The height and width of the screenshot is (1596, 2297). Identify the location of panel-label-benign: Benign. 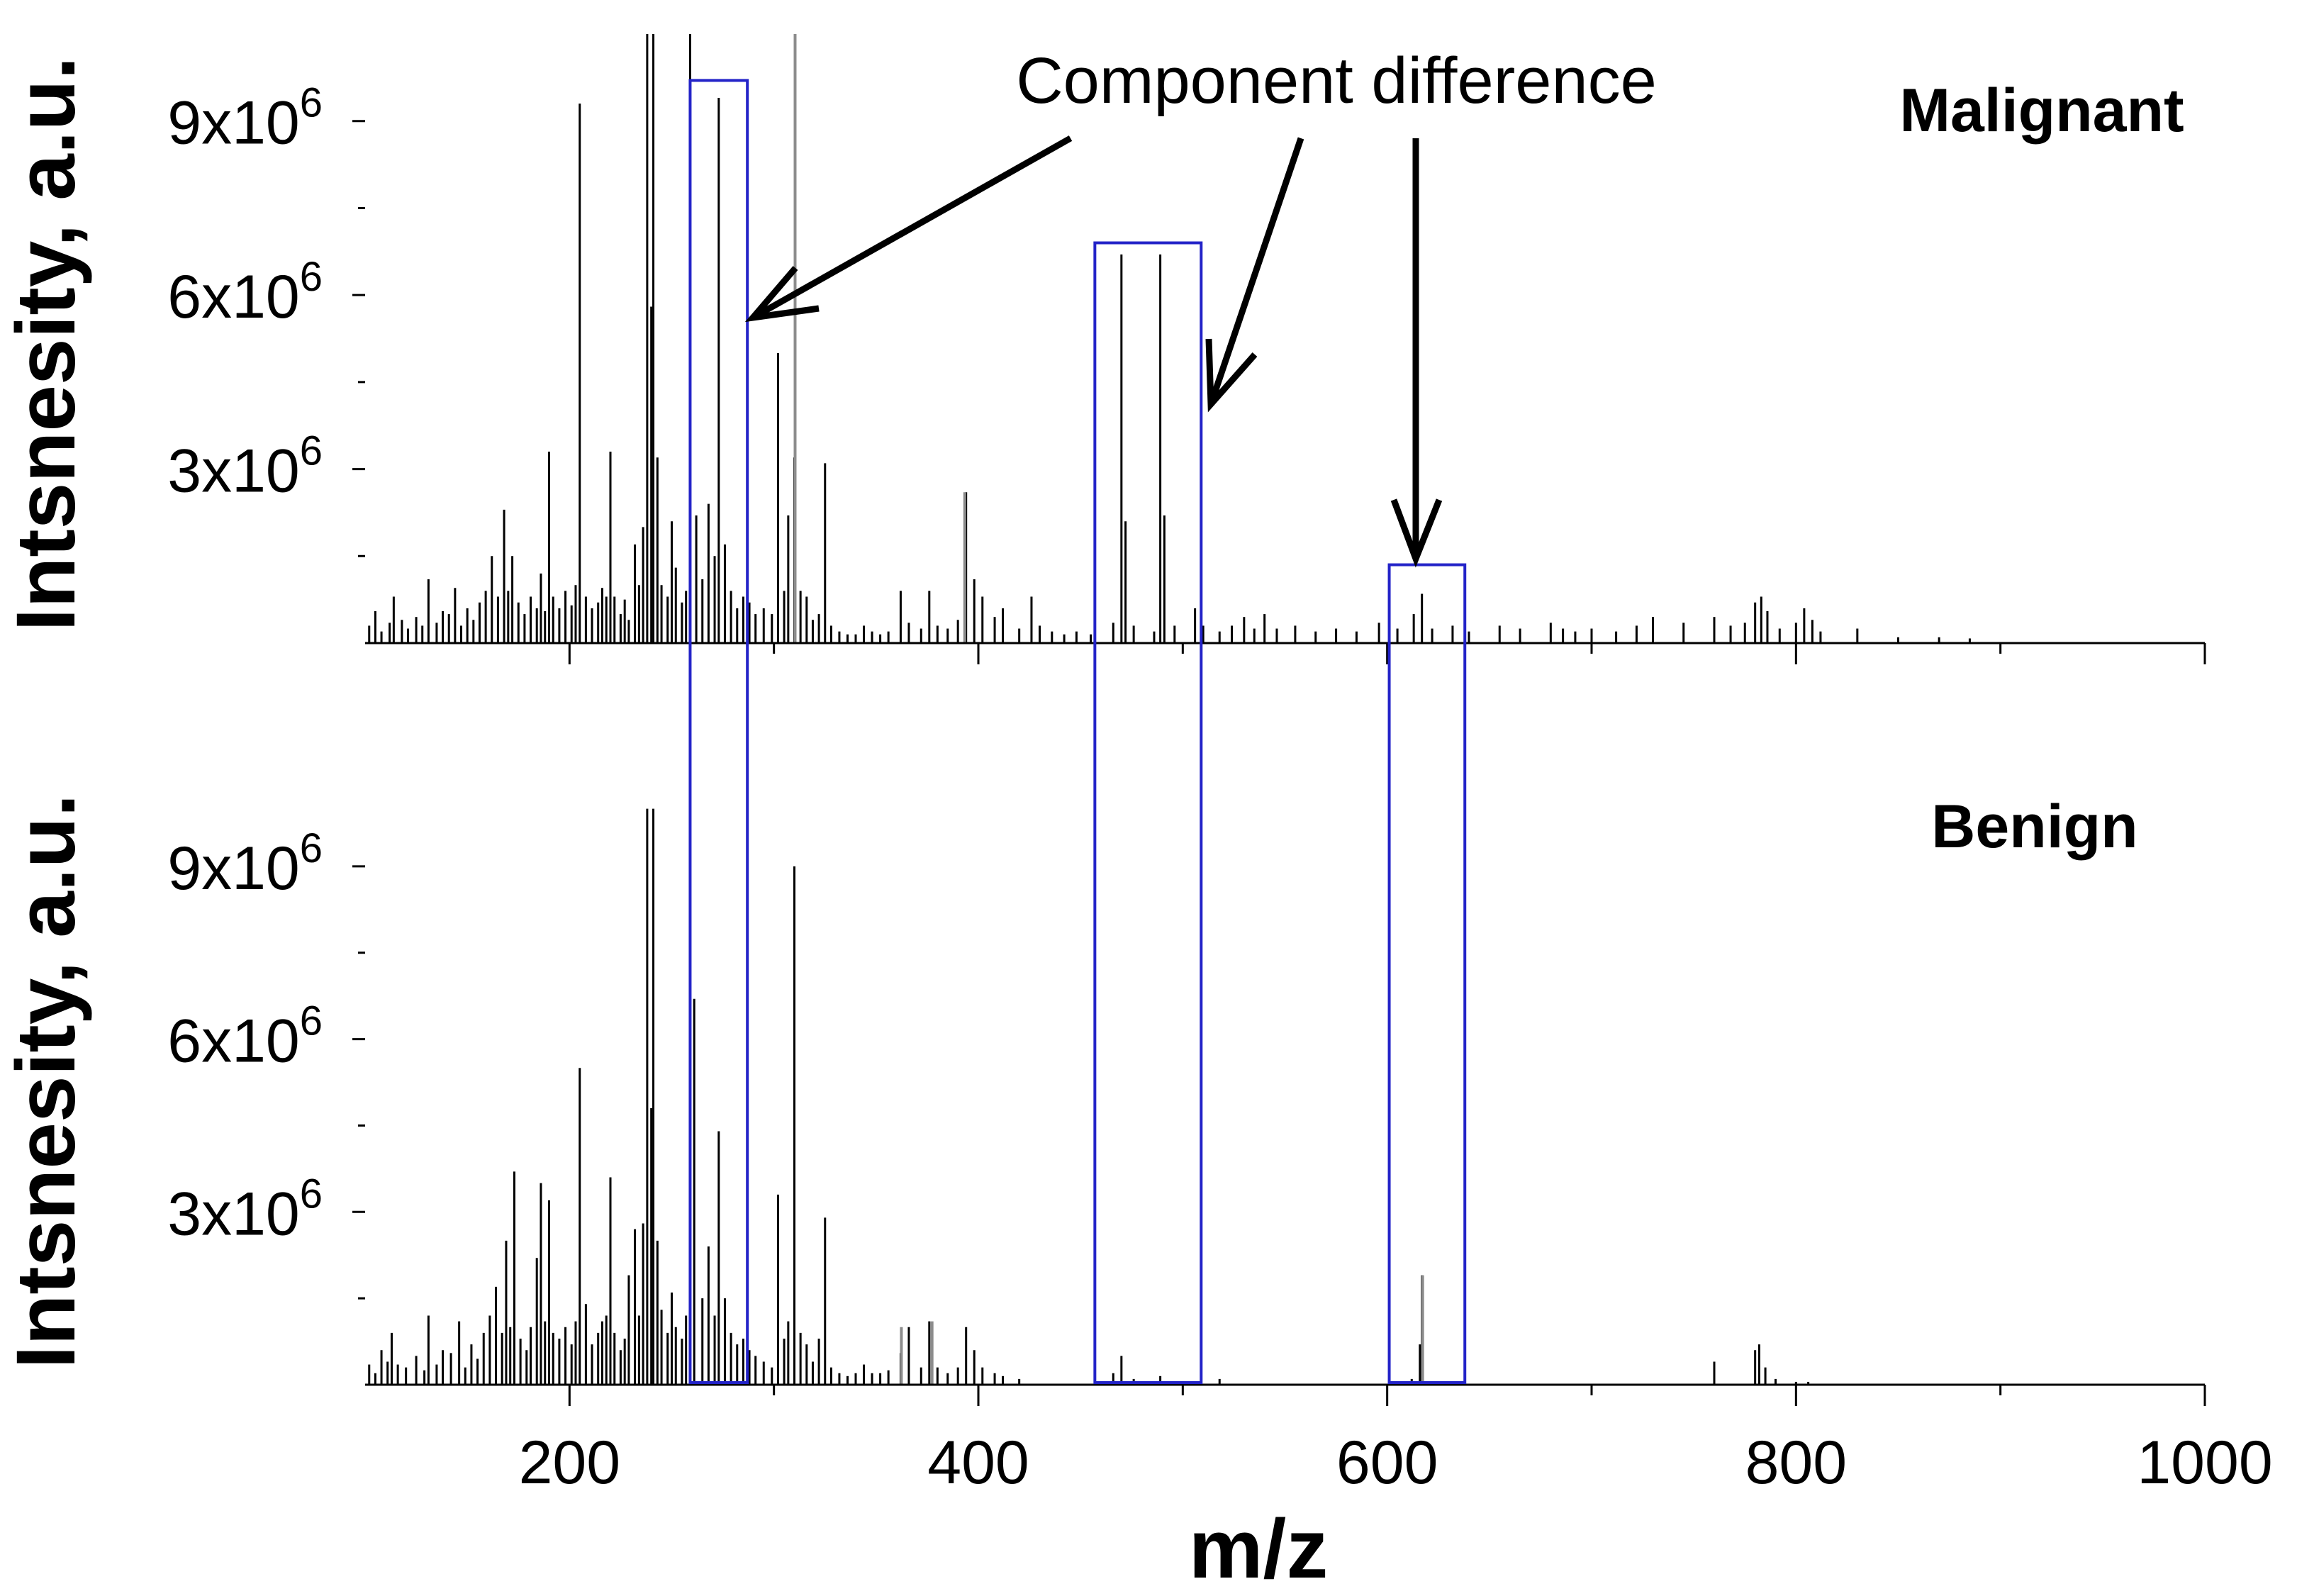
(2034, 827).